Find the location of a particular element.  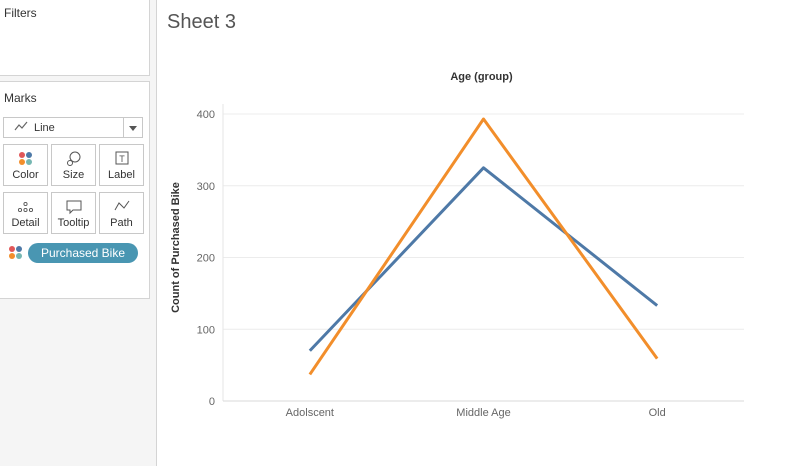

filters-card: Filters is located at coordinates (75, 38).